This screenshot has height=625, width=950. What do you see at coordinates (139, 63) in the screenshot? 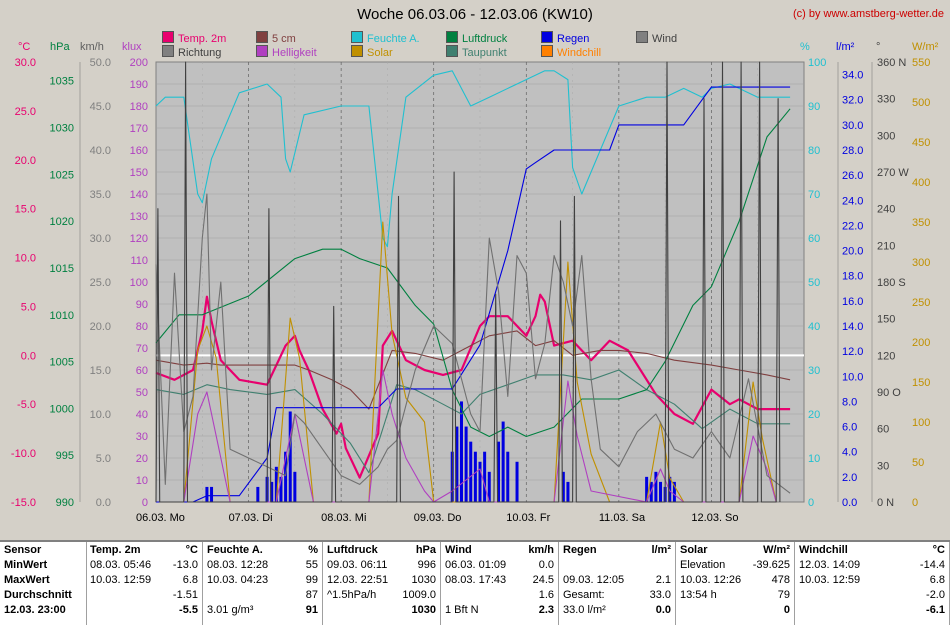
I see `axis-tick-lux: 200` at bounding box center [139, 63].